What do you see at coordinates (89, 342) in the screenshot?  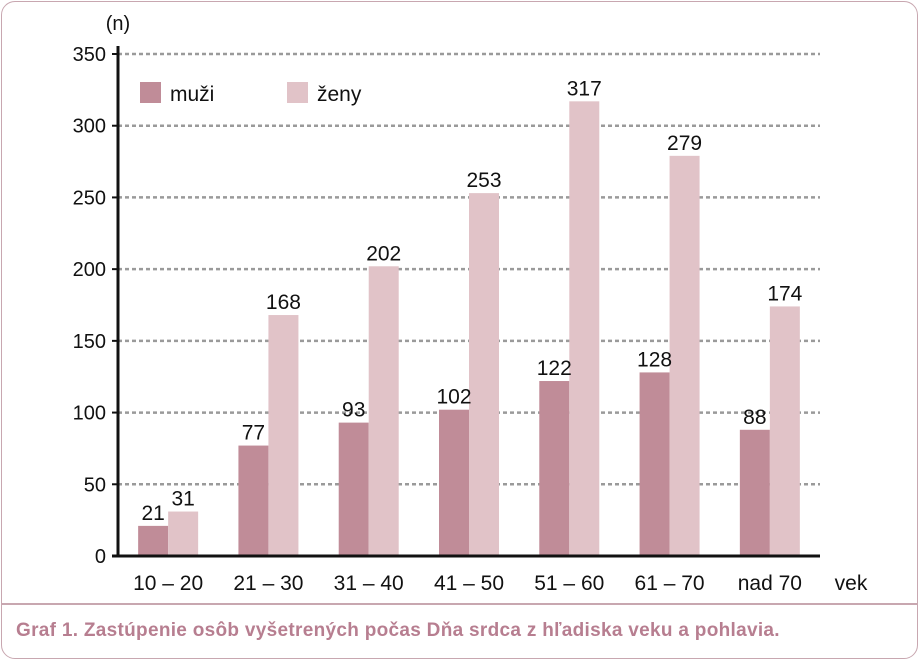 I see `y-tick-label-150: 150` at bounding box center [89, 342].